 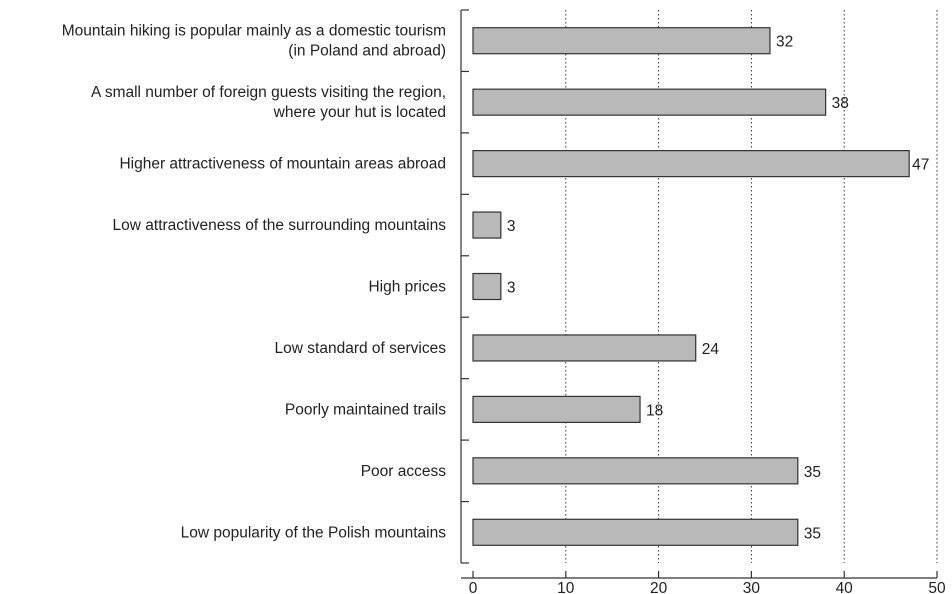 I want to click on data-label: 24, so click(x=711, y=349).